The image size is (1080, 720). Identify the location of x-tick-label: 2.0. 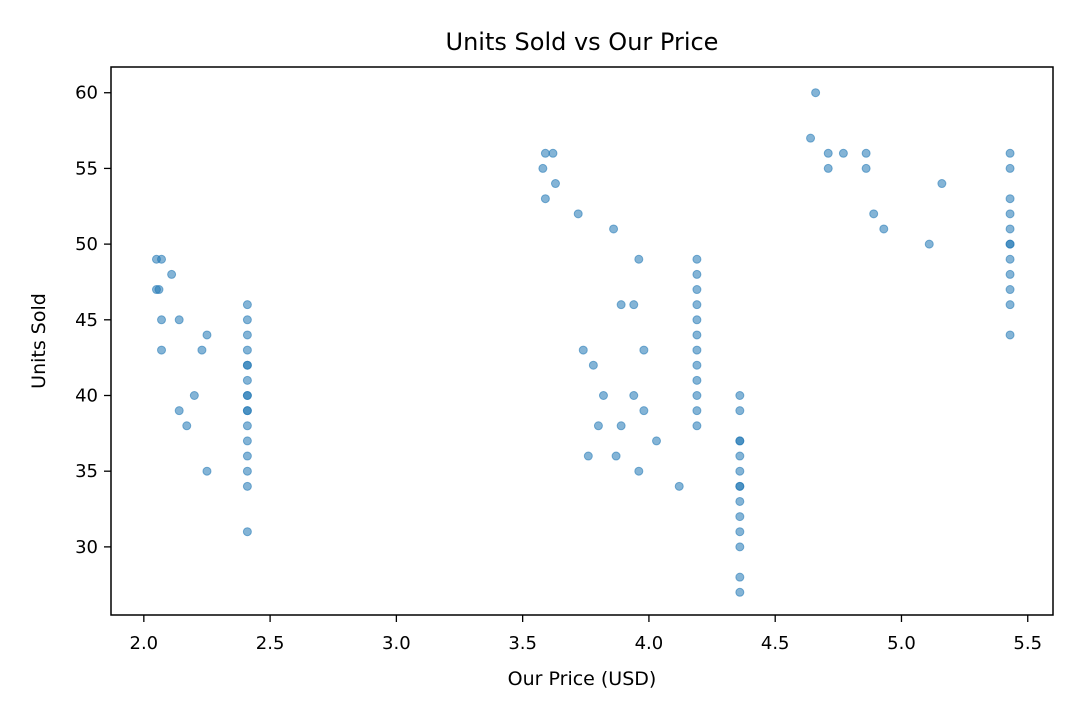
(144, 643).